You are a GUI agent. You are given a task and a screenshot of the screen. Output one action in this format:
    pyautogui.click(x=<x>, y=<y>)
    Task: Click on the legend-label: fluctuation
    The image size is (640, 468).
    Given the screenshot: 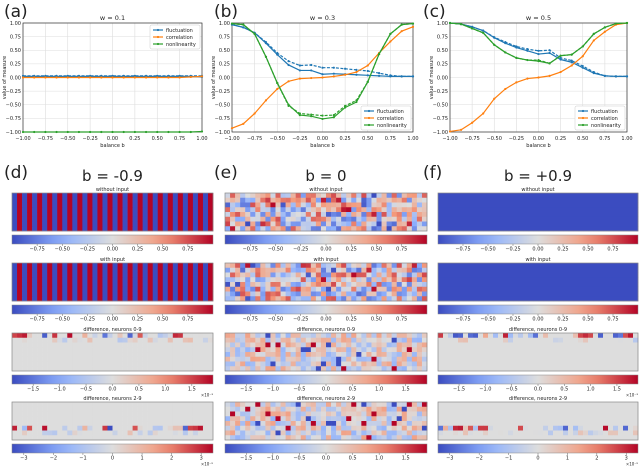 What is the action you would take?
    pyautogui.click(x=179, y=31)
    